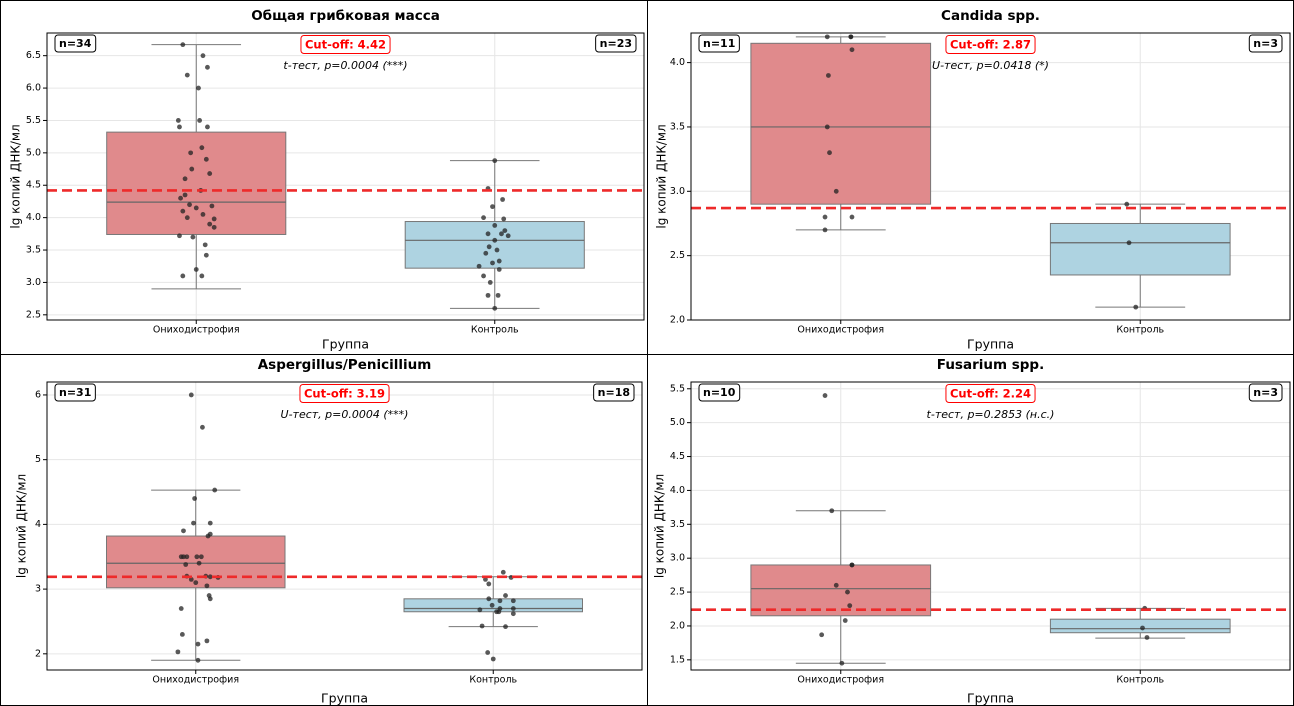  I want to click on y-tick-label: 2.0, so click(677, 625).